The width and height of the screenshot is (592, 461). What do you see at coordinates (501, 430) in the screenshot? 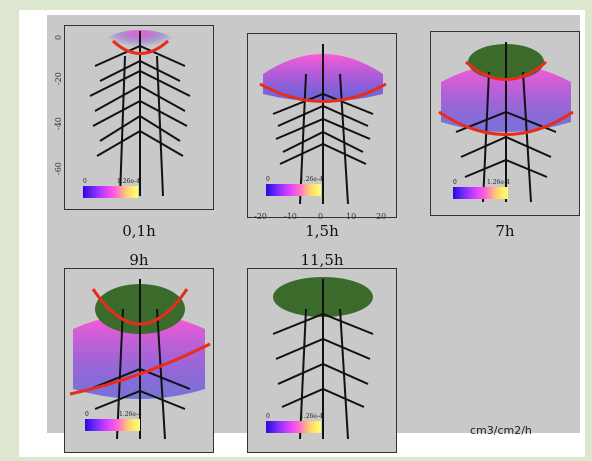
I see `unit-label: cm3/cm2/h` at bounding box center [501, 430].